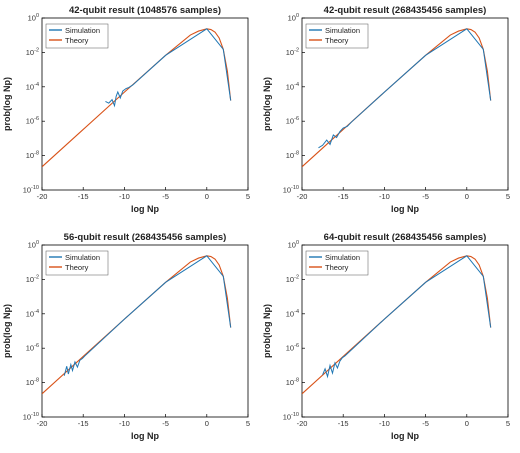 This screenshot has height=453, width=520. Describe the element at coordinates (145, 237) in the screenshot. I see `chart-title: 56-qubit result (268435456 samples)` at that location.